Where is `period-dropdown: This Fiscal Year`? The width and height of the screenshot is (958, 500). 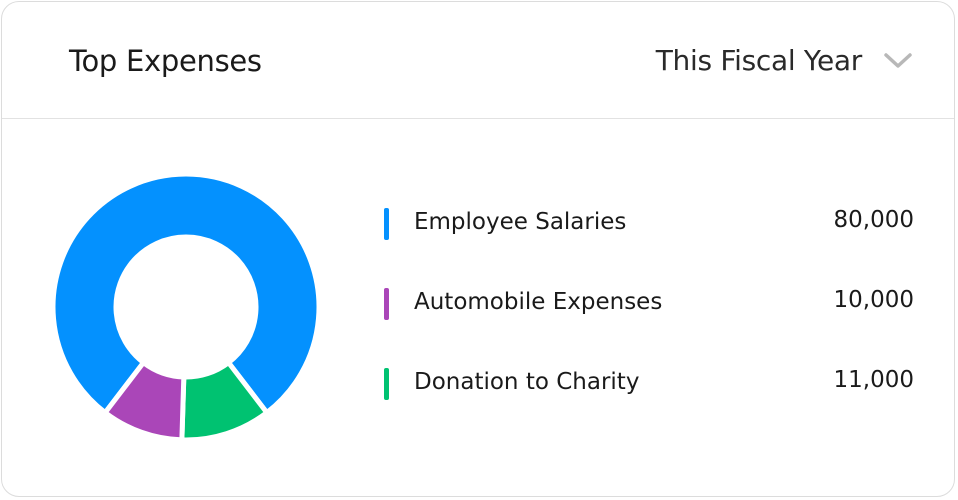
period-dropdown: This Fiscal Year is located at coordinates (785, 60).